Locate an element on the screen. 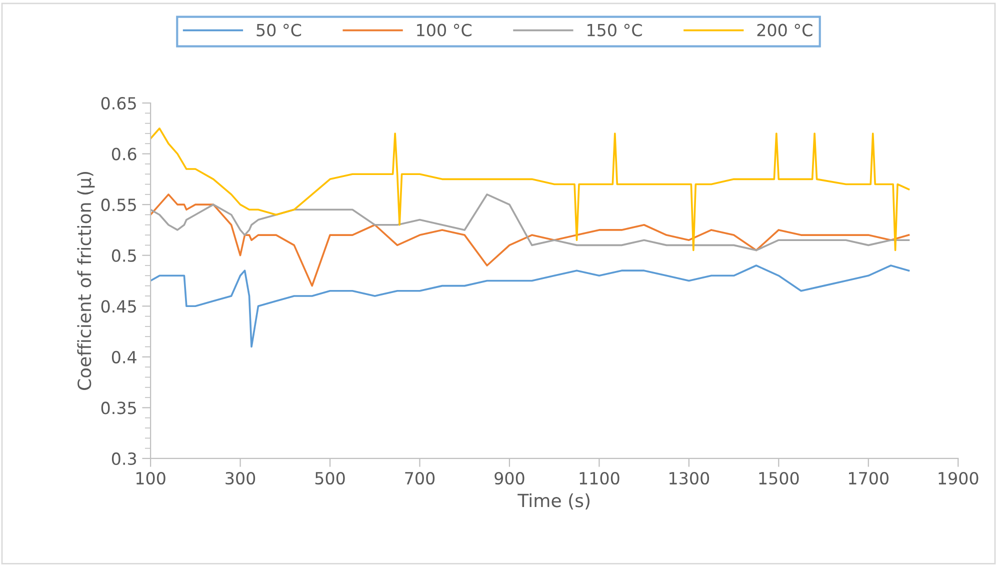 Image resolution: width=997 pixels, height=566 pixels. y-tick-label: 0.35 is located at coordinates (118, 408).